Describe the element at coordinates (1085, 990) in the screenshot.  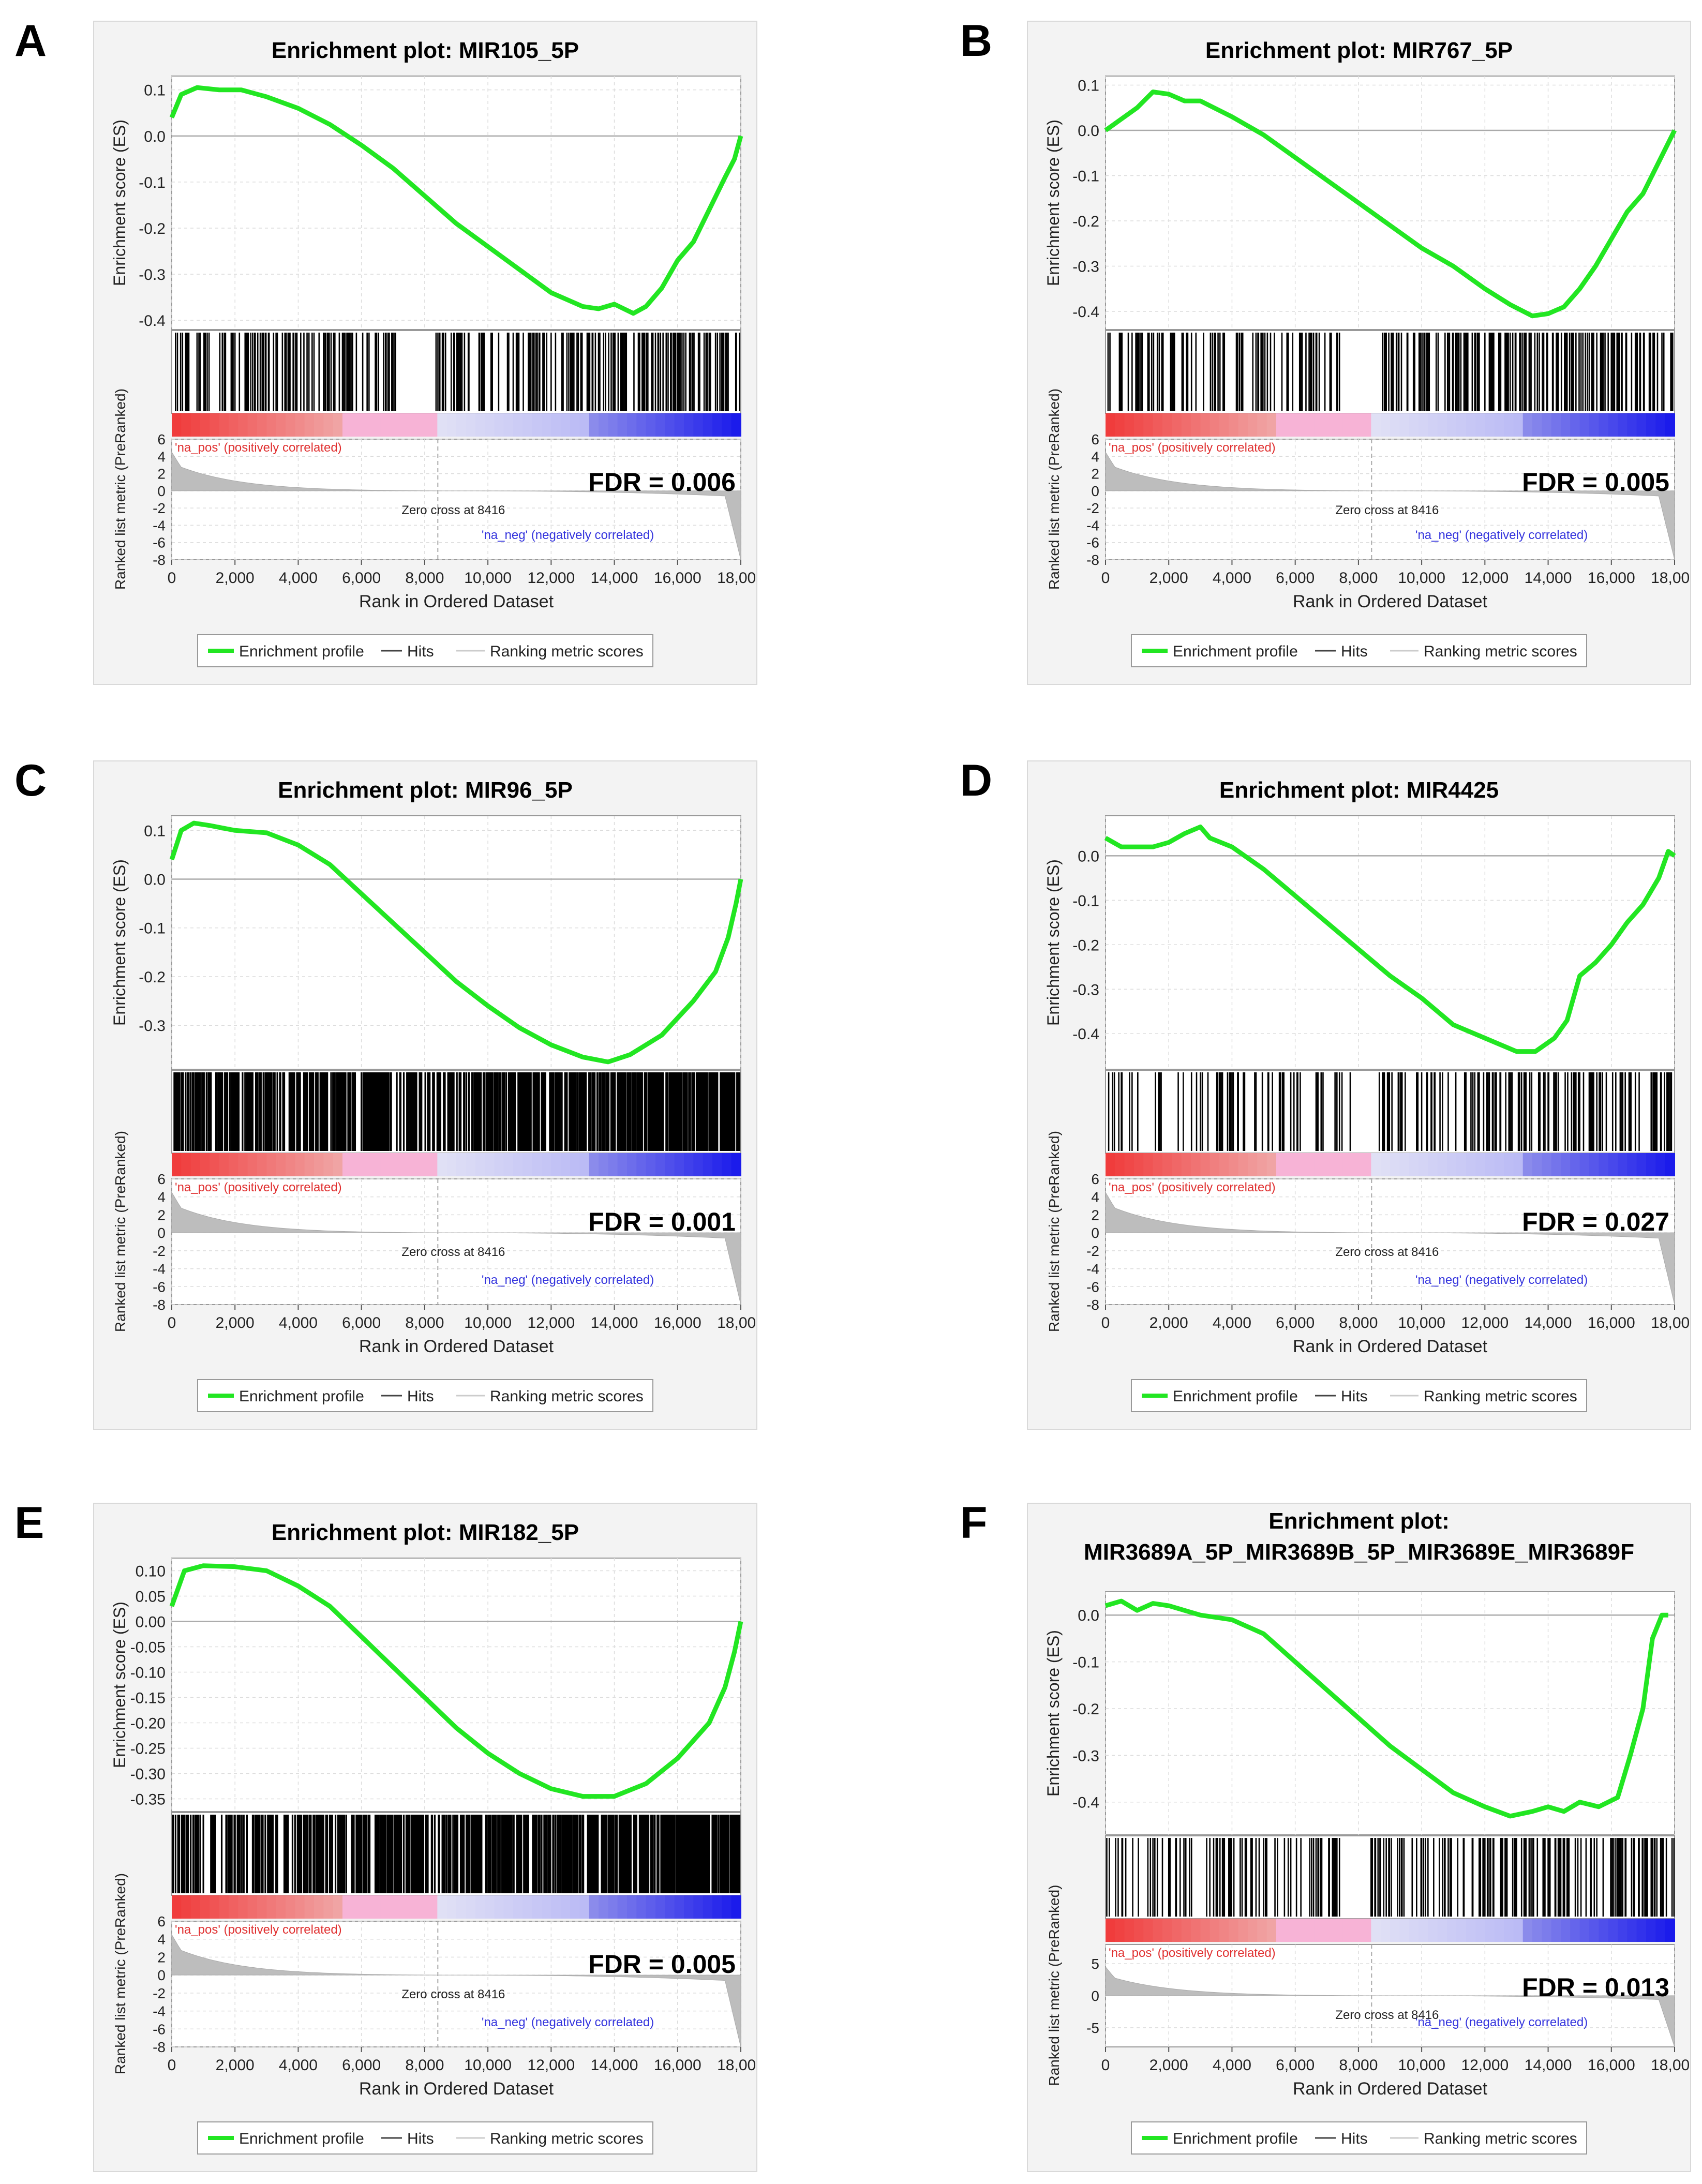
I see `es-tick-label: -0.3` at that location.